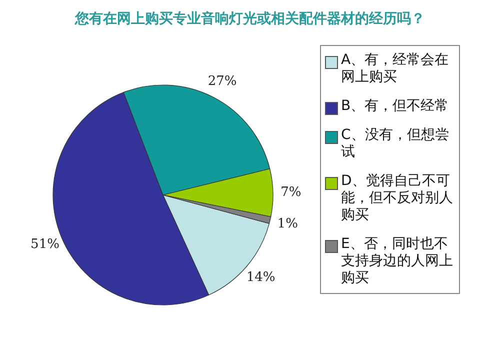  What do you see at coordinates (222, 82) in the screenshot?
I see `data-label: 27%` at bounding box center [222, 82].